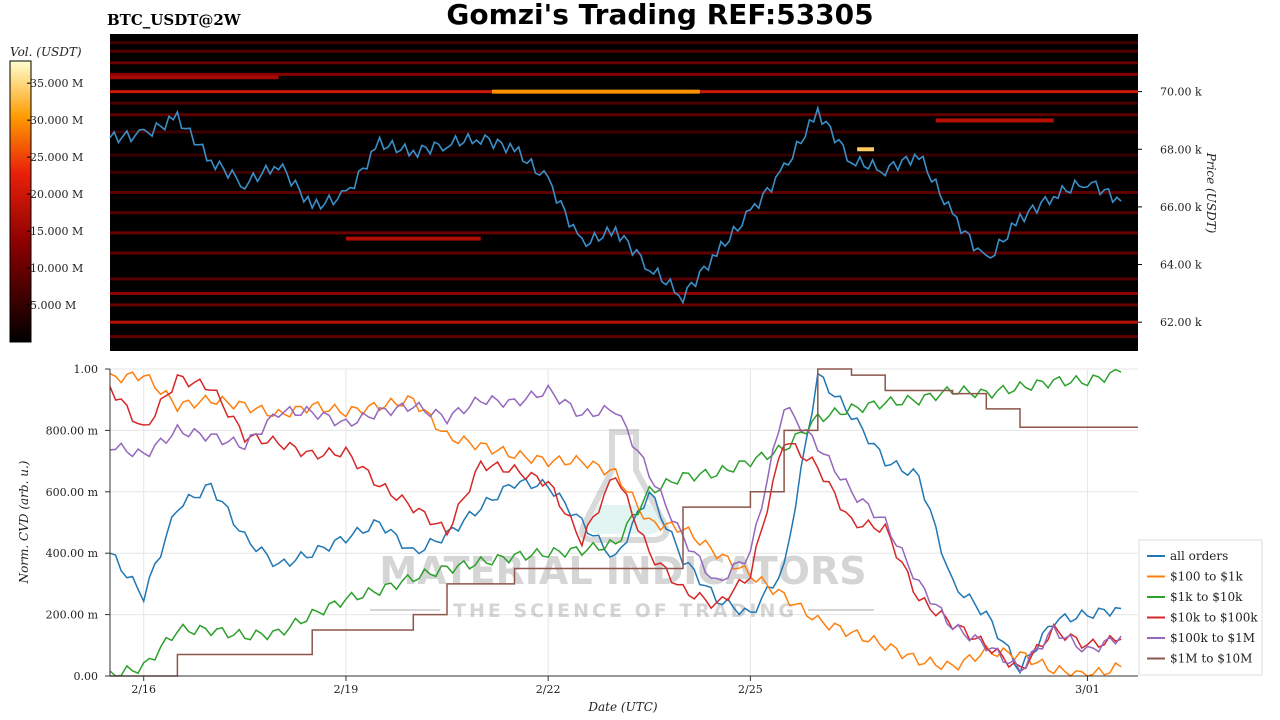 Image resolution: width=1280 pixels, height=720 pixels. I want to click on cvd-y-tick-label: 600.00 m, so click(72, 492).